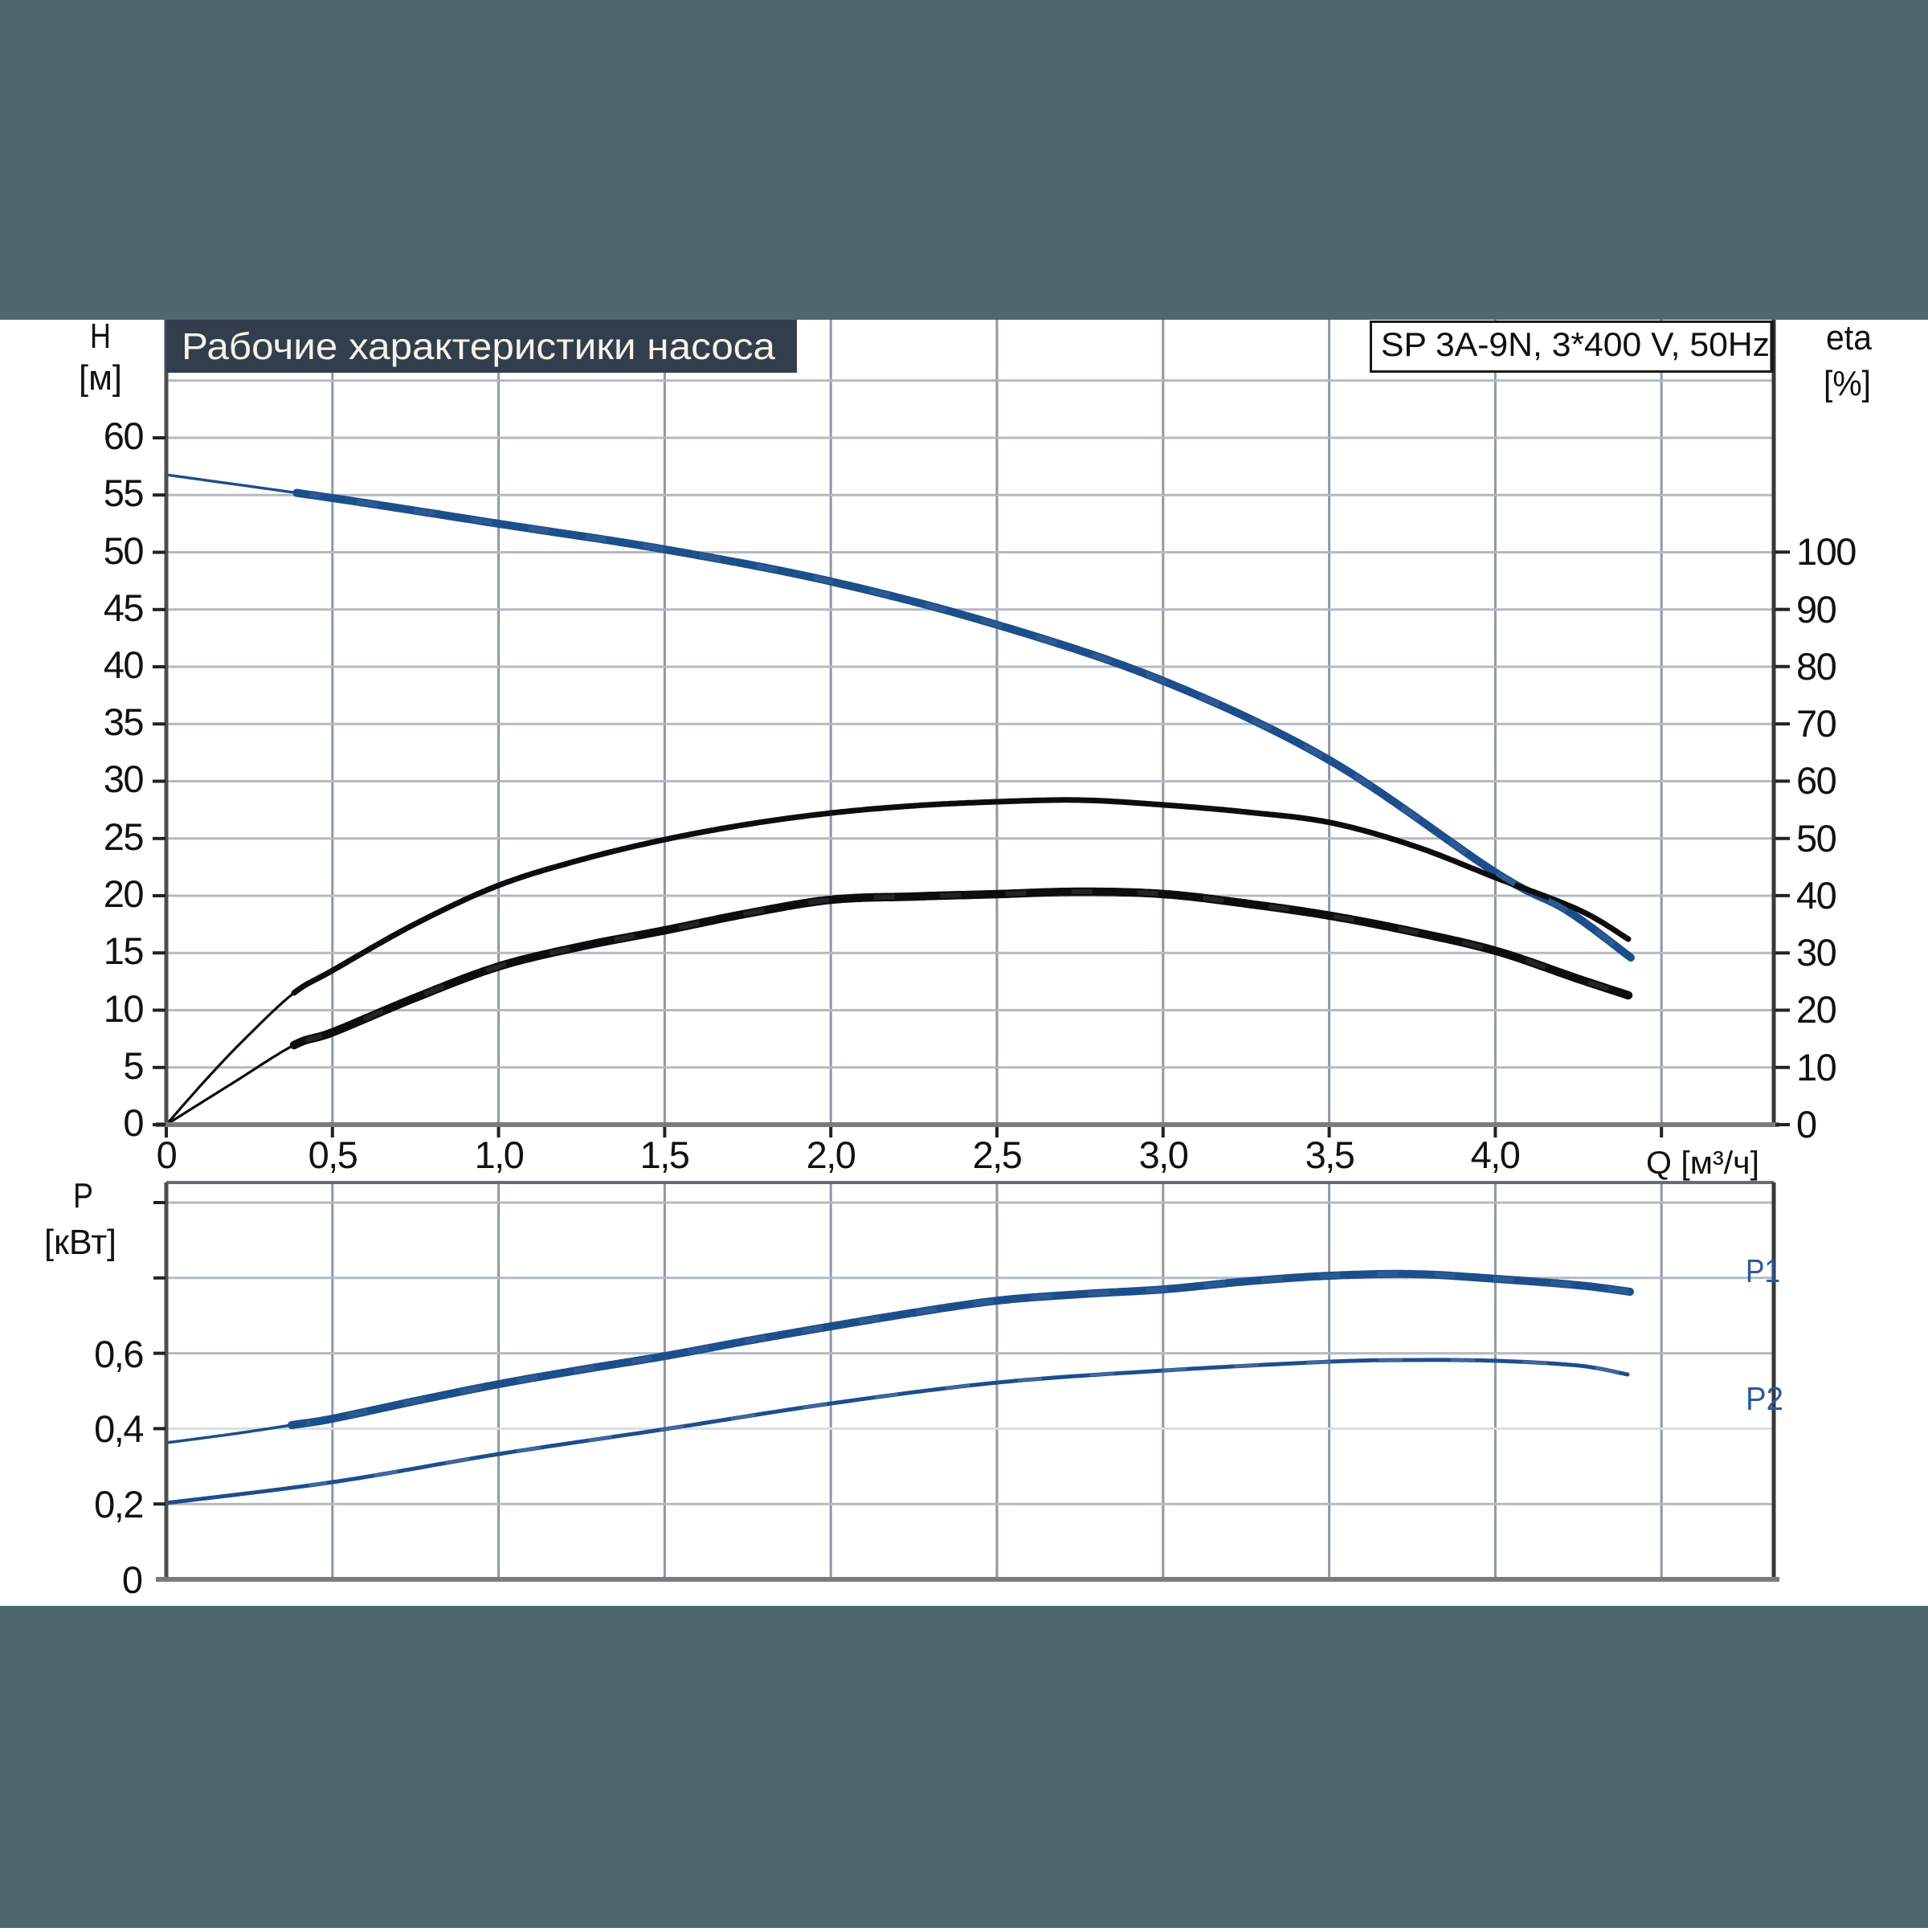  What do you see at coordinates (124, 951) in the screenshot?
I see `svg-text: 15` at bounding box center [124, 951].